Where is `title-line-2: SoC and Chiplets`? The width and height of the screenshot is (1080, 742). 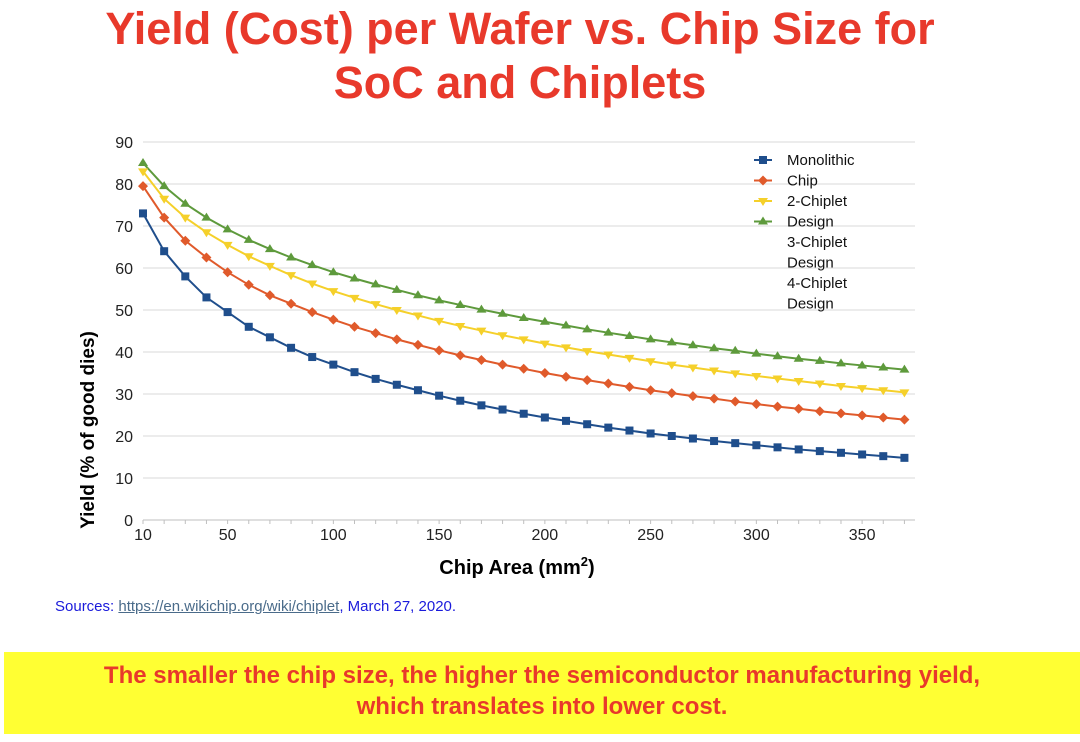 title-line-2: SoC and Chiplets is located at coordinates (520, 82).